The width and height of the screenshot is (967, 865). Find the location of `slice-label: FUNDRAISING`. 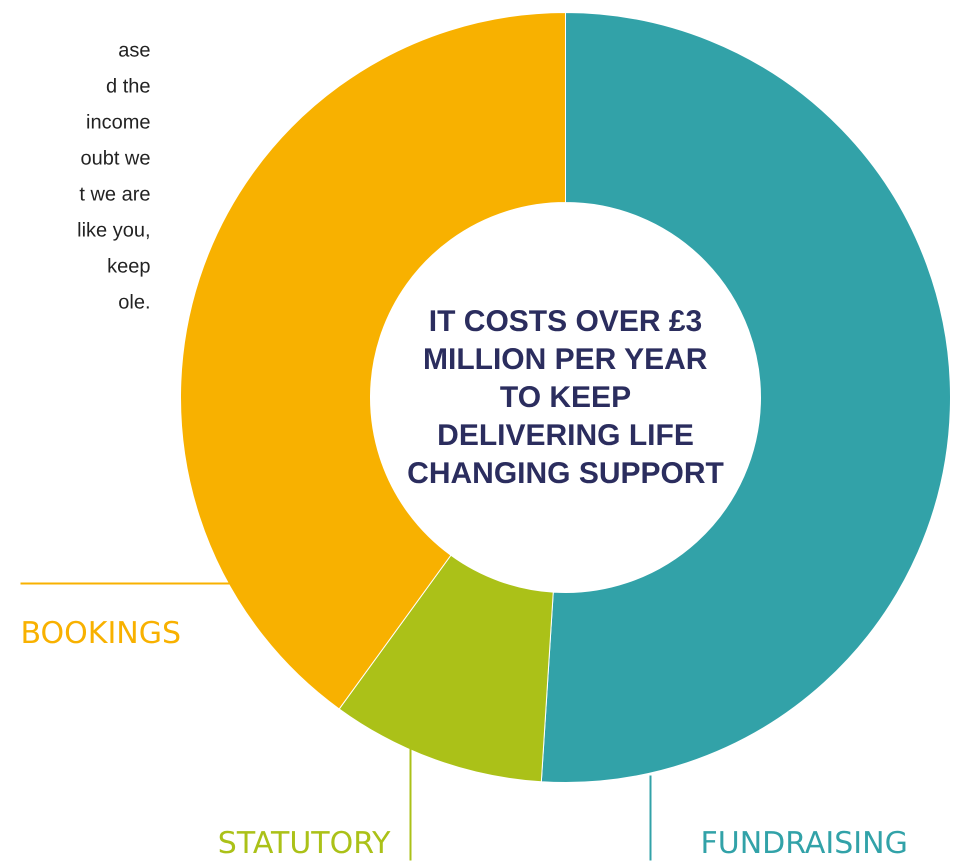

slice-label: FUNDRAISING is located at coordinates (804, 843).